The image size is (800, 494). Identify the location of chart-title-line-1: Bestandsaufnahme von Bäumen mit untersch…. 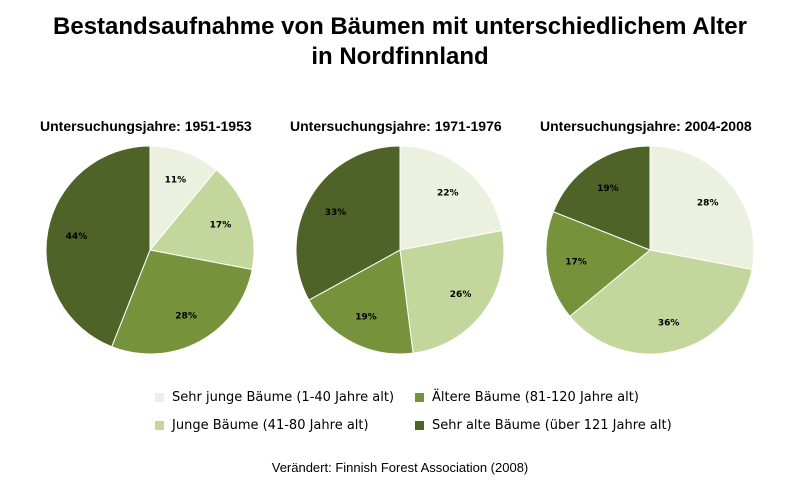
(400, 26).